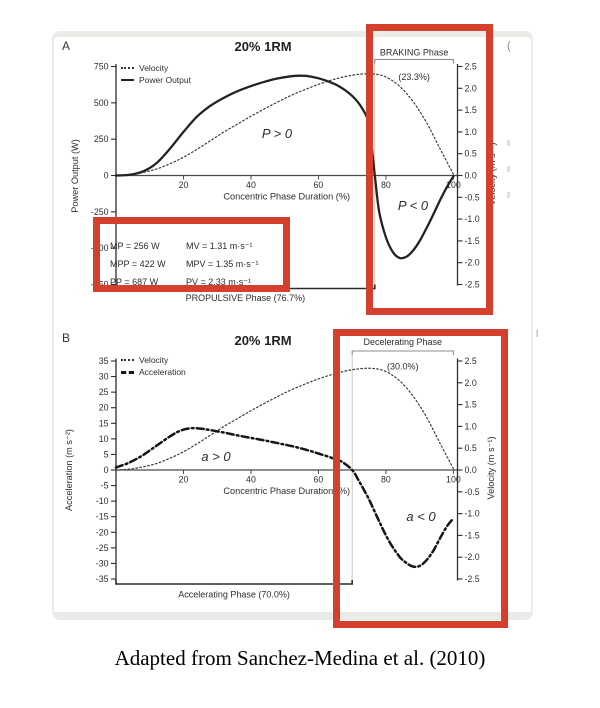 This screenshot has width=600, height=708. Describe the element at coordinates (66, 338) in the screenshot. I see `panel-b-letter: B` at that location.